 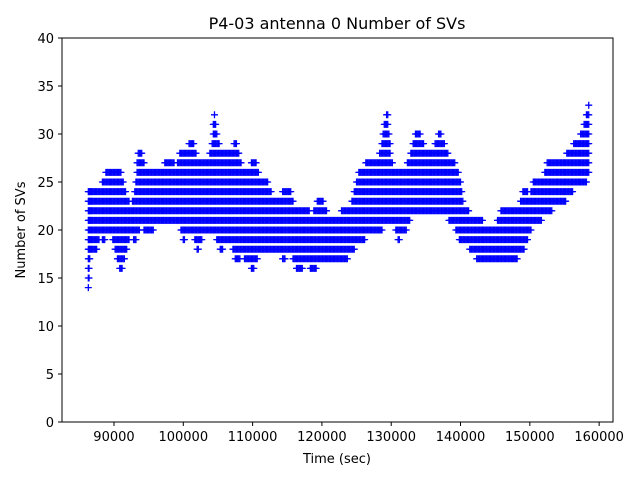 I want to click on y-tick-label: 10, so click(x=45, y=327).